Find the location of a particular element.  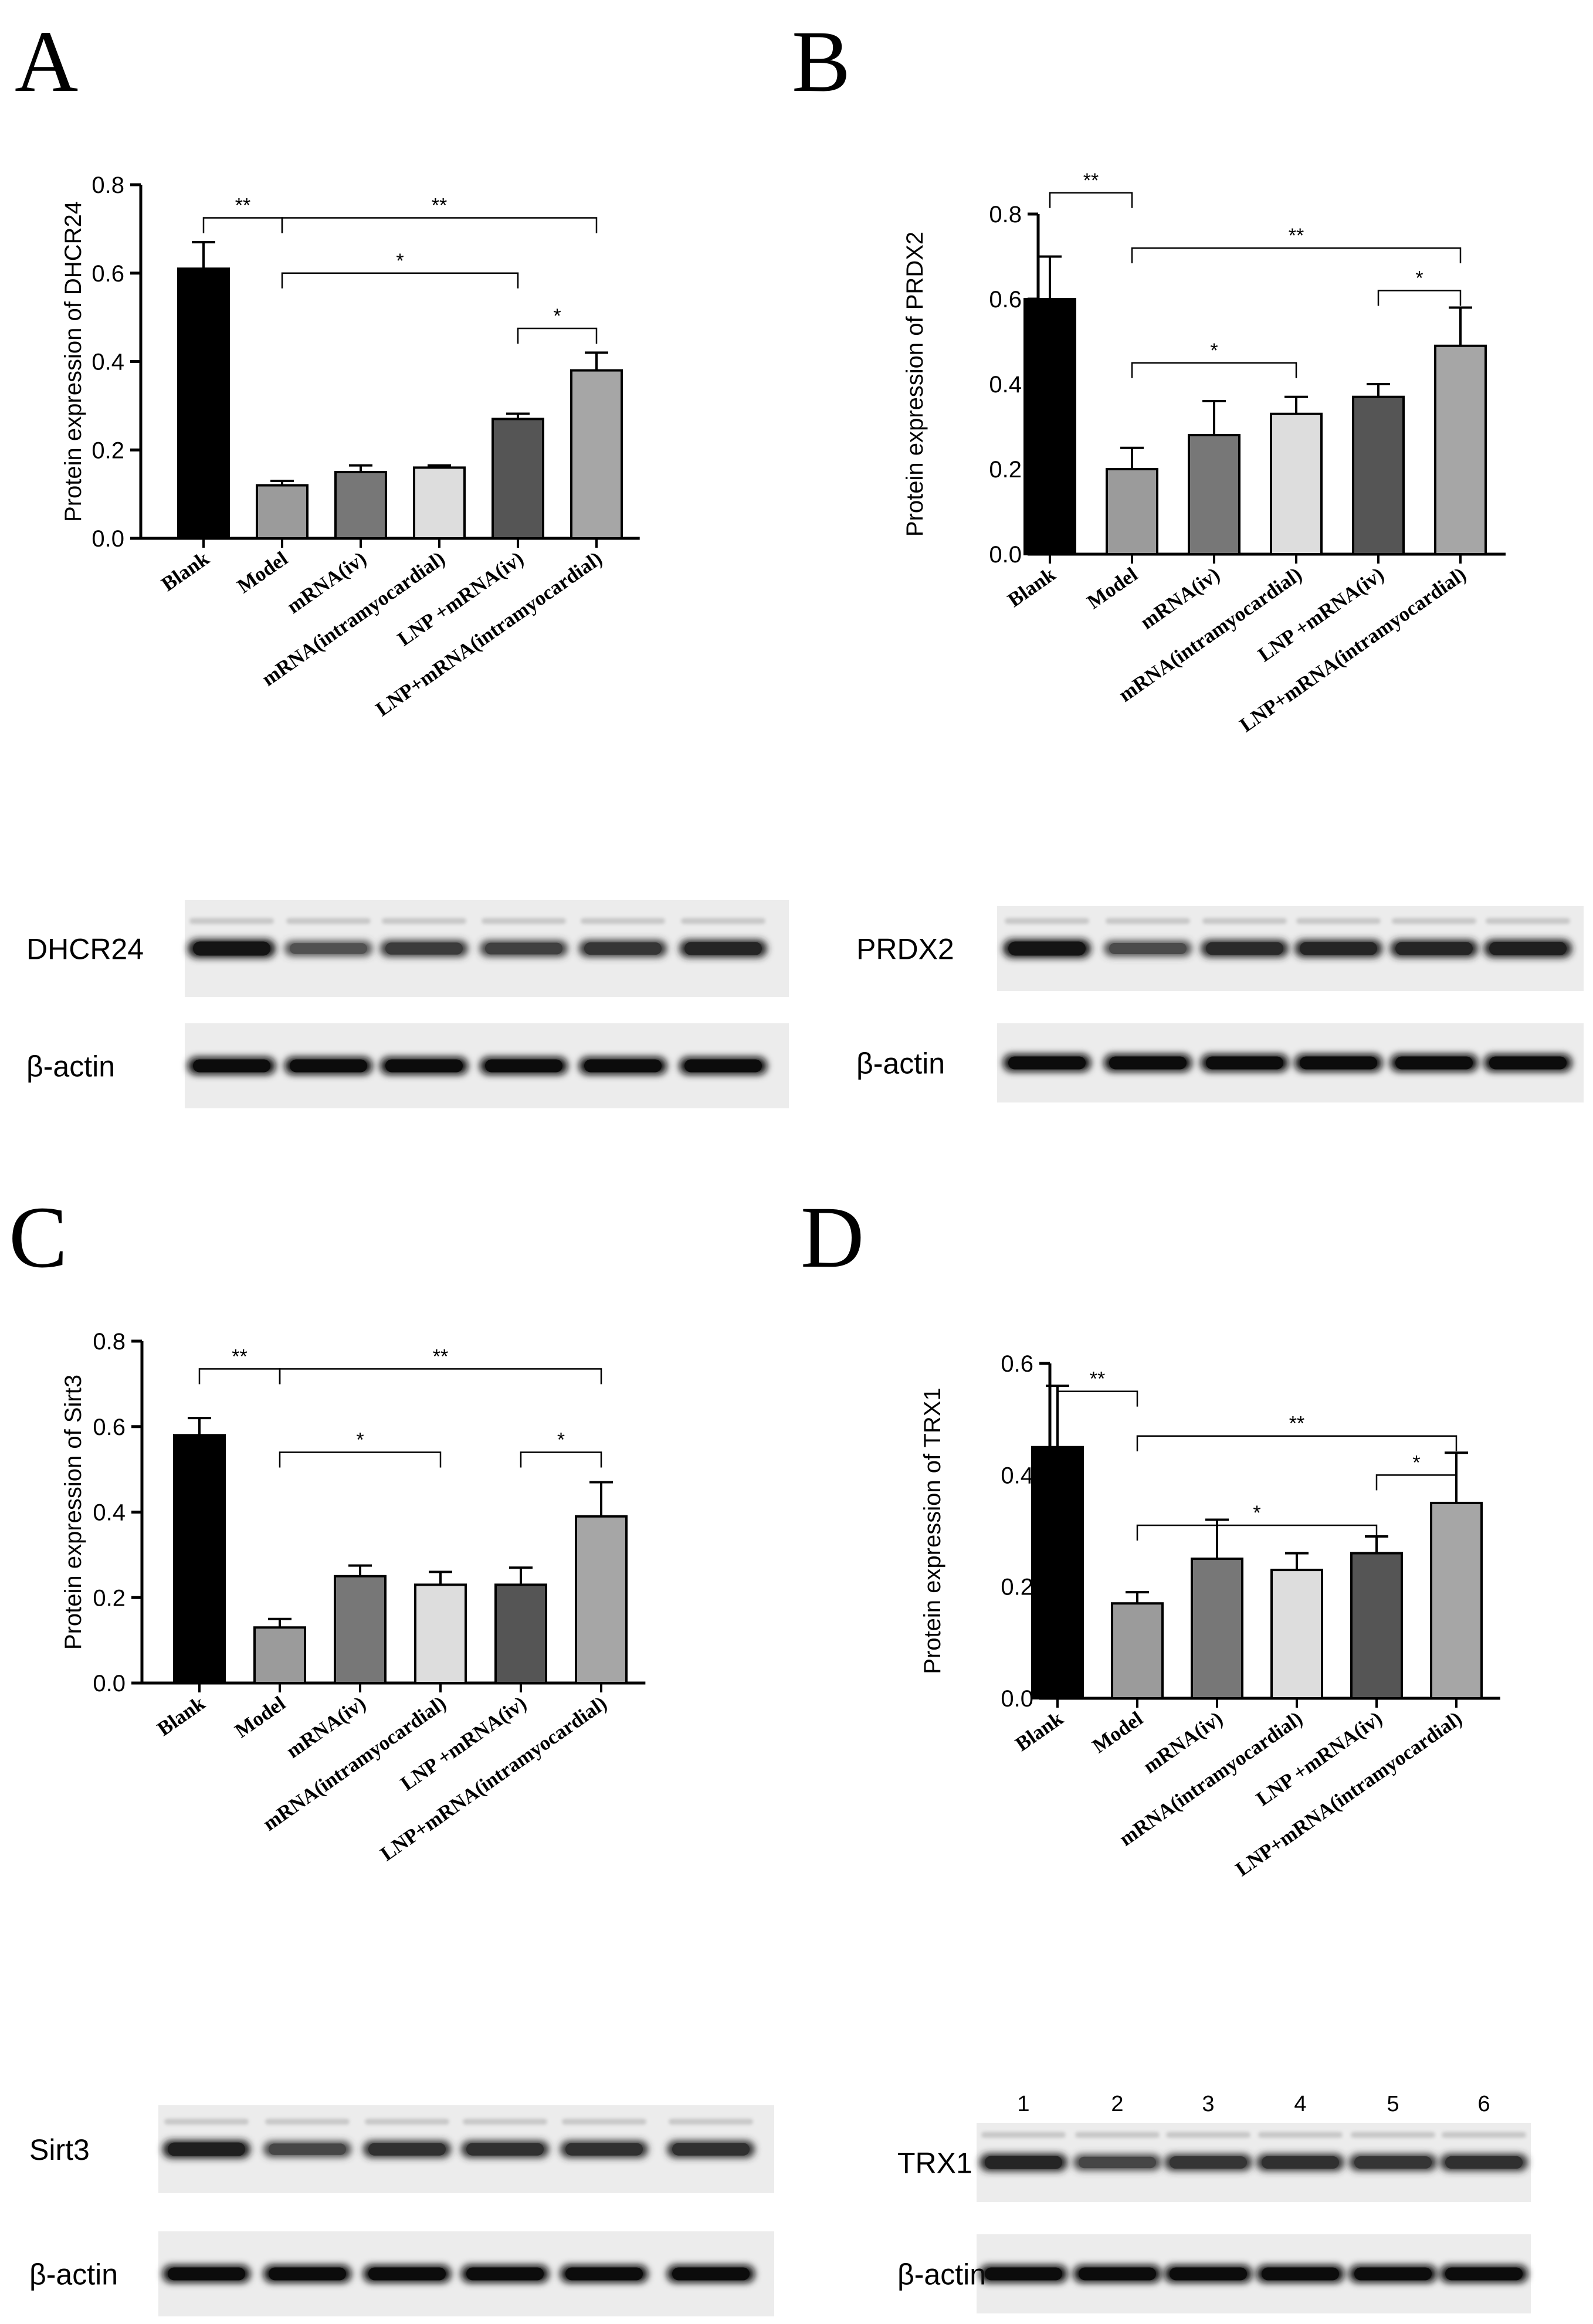

chart-a-category-label: Blank is located at coordinates (185, 571).